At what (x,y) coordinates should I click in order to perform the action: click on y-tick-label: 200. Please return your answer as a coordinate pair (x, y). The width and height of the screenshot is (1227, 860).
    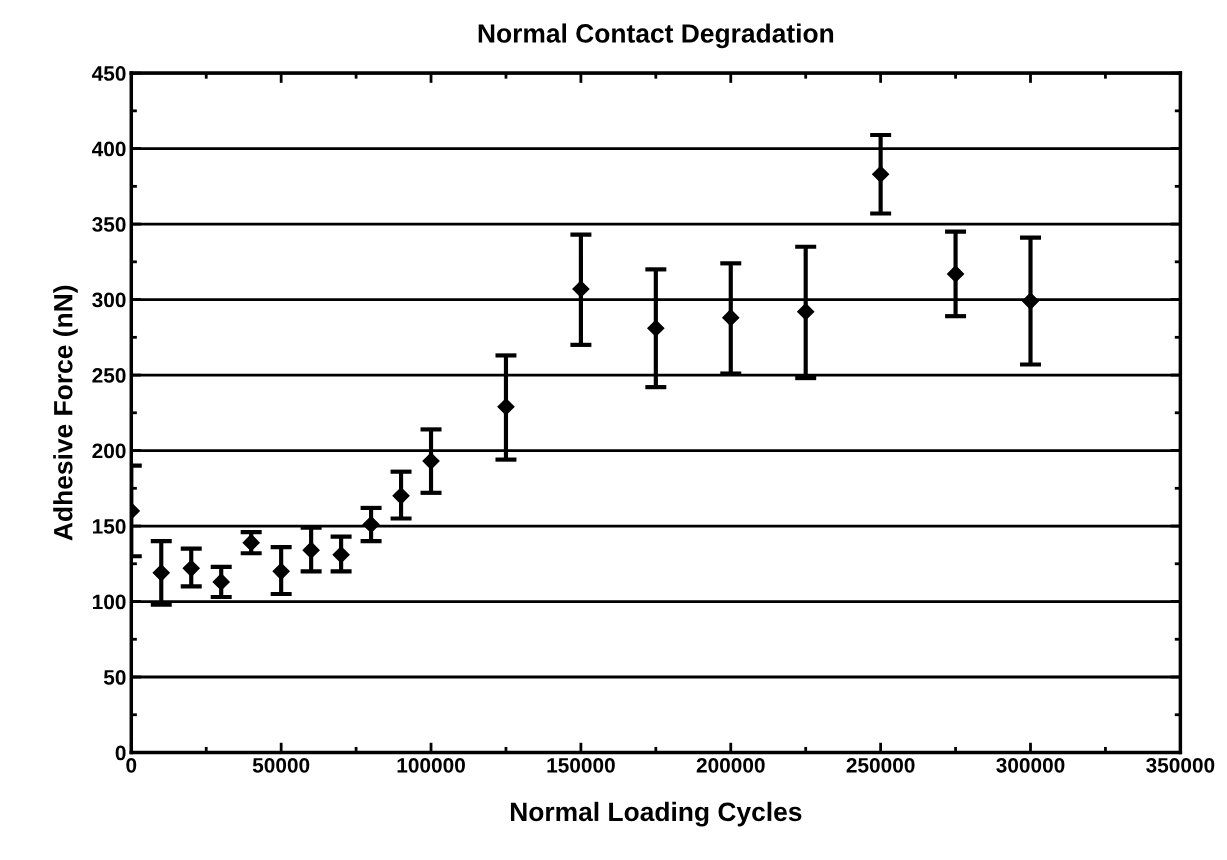
    Looking at the image, I should click on (109, 451).